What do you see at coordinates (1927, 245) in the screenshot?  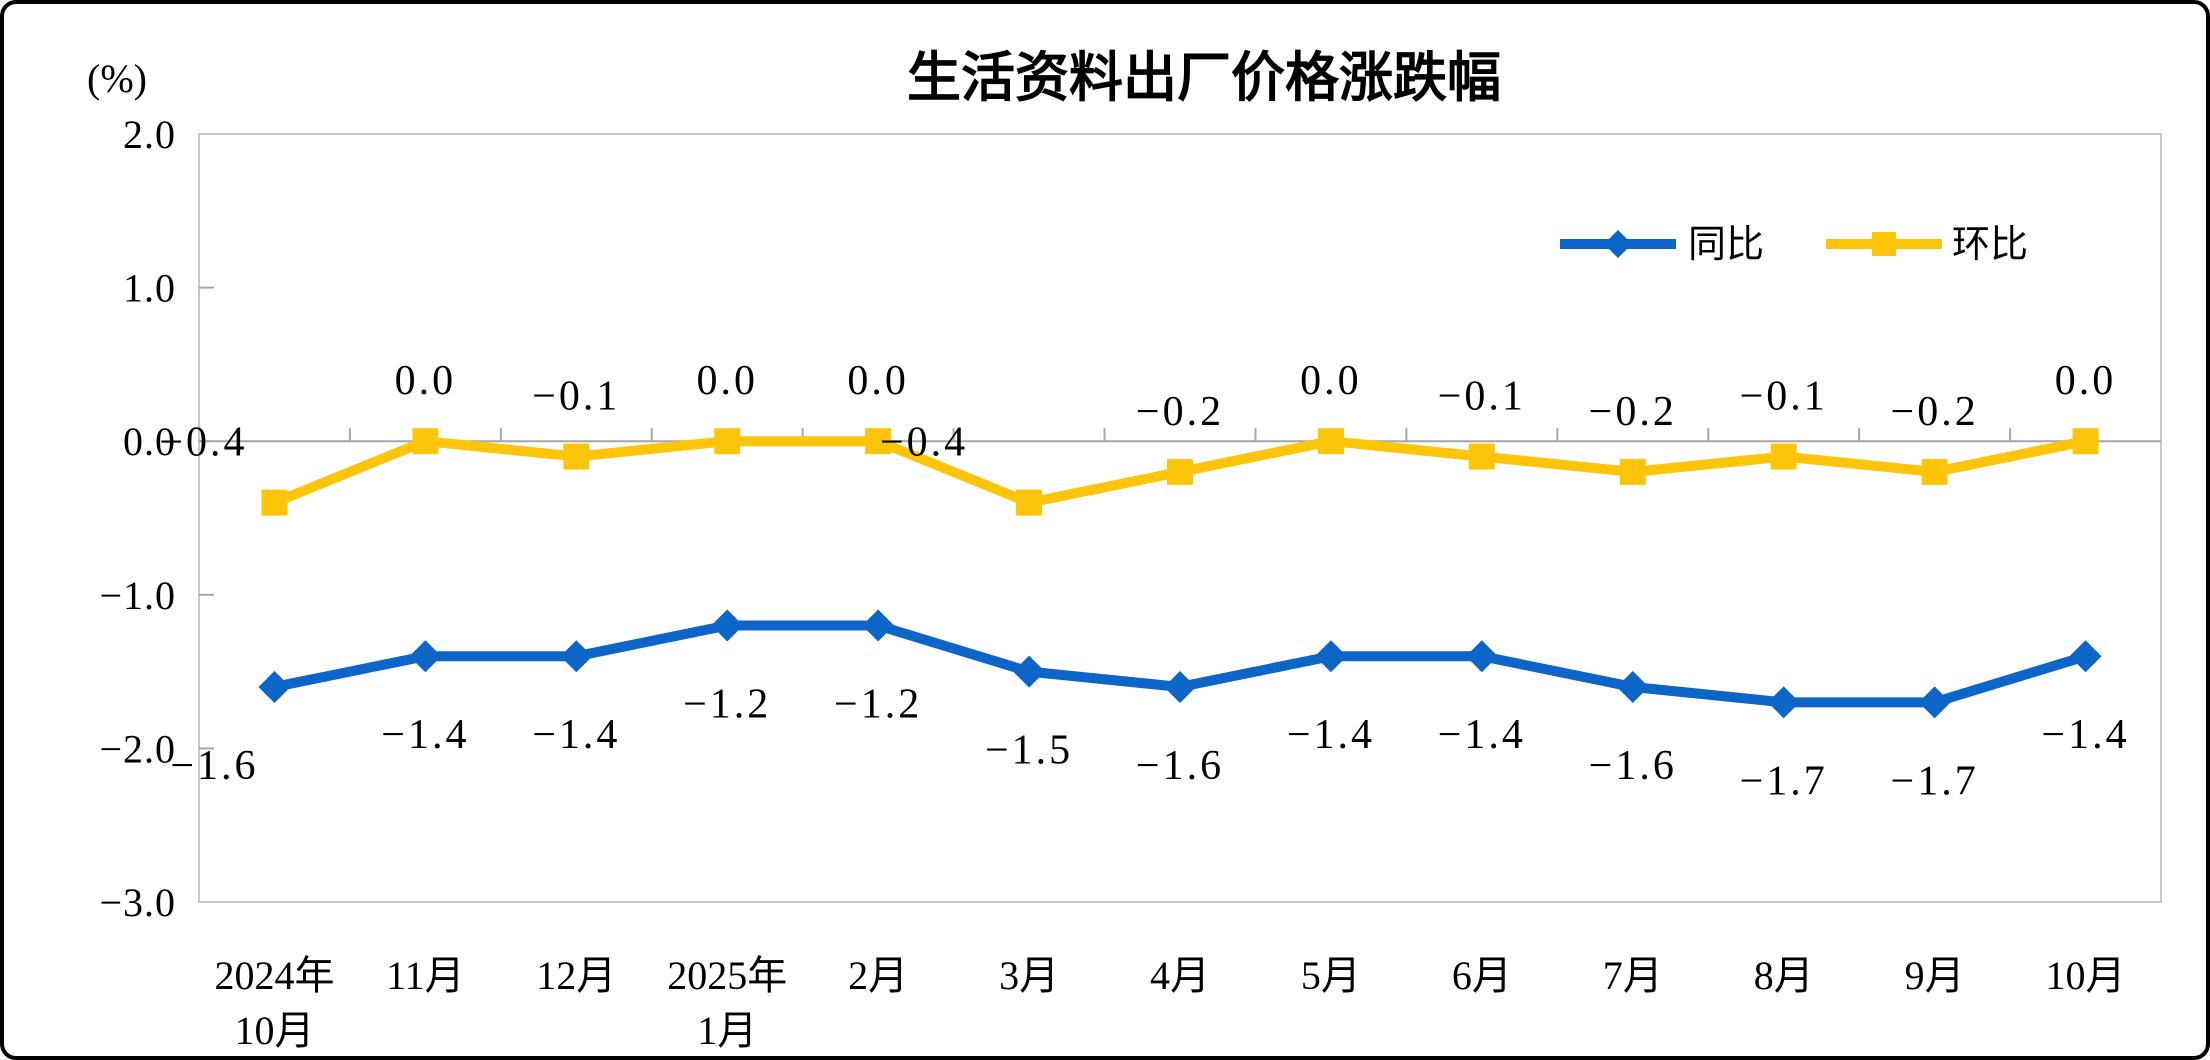 I see `legend-item-mom: 环比` at bounding box center [1927, 245].